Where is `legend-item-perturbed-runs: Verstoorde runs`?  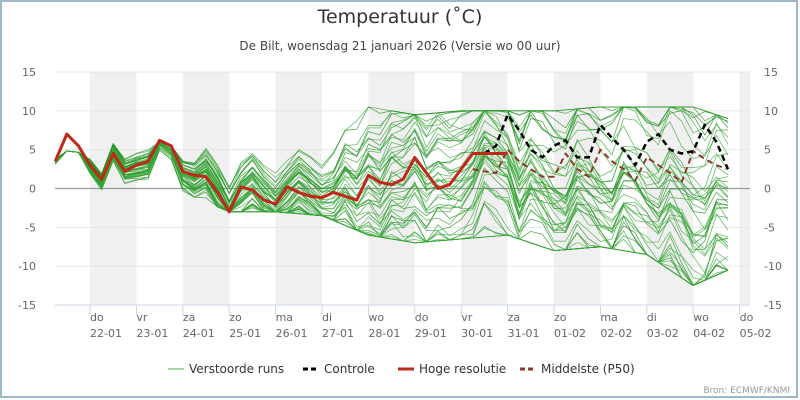 legend-item-perturbed-runs: Verstoorde runs is located at coordinates (226, 369).